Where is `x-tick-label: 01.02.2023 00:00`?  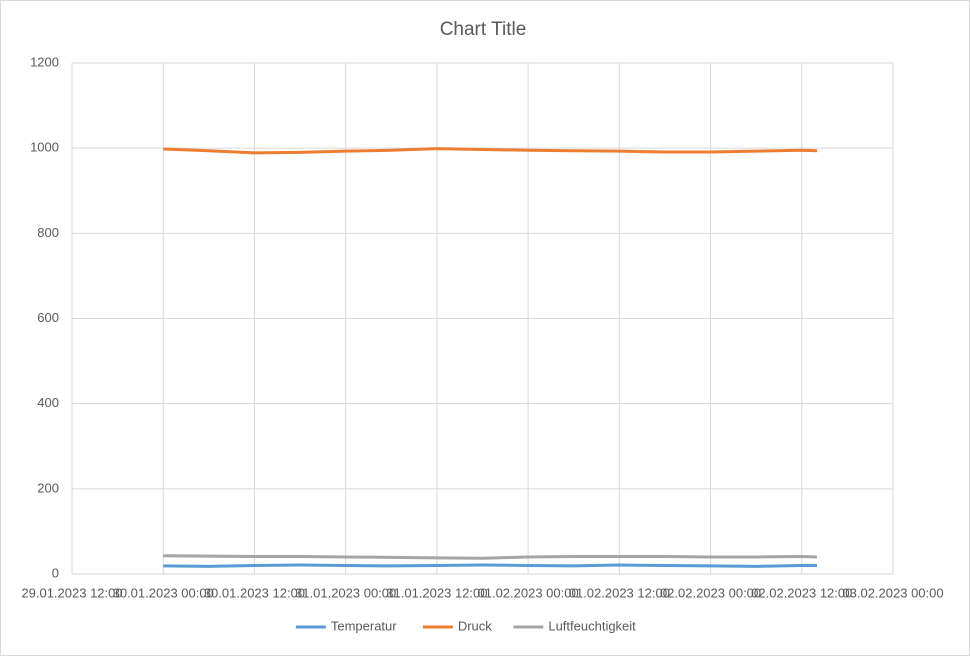
x-tick-label: 01.02.2023 00:00 is located at coordinates (528, 592).